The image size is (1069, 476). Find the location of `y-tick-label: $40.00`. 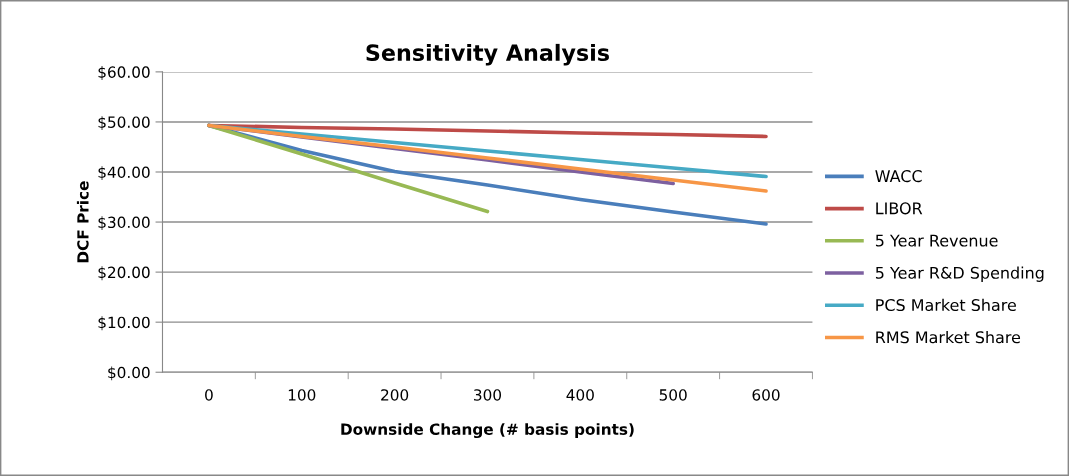

y-tick-label: $40.00 is located at coordinates (124, 173).